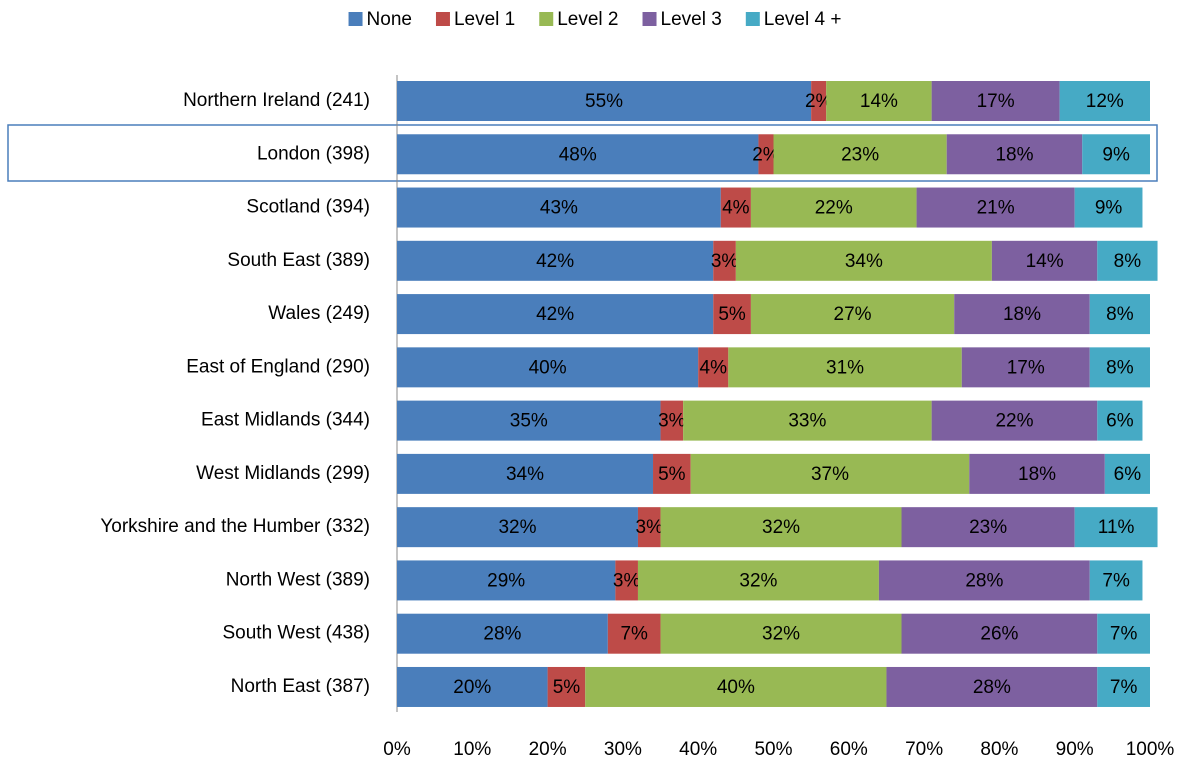 The height and width of the screenshot is (760, 1190). I want to click on y-tick-label: North East (387), so click(300, 686).